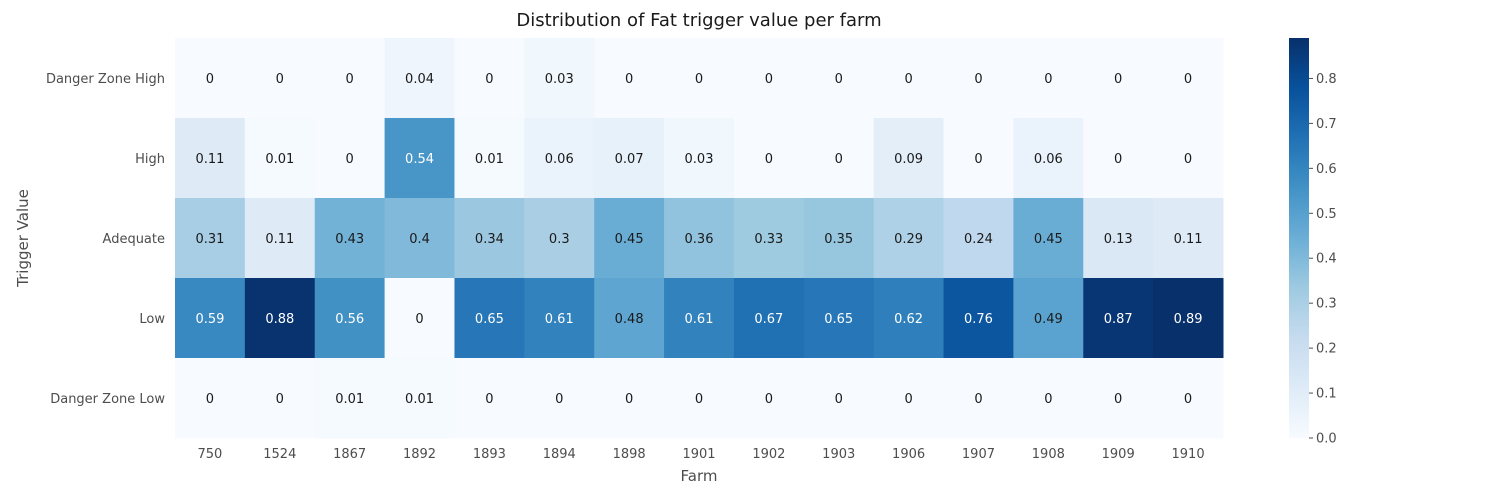 The width and height of the screenshot is (1500, 500). Describe the element at coordinates (349, 454) in the screenshot. I see `x-tick-label: 1867` at that location.